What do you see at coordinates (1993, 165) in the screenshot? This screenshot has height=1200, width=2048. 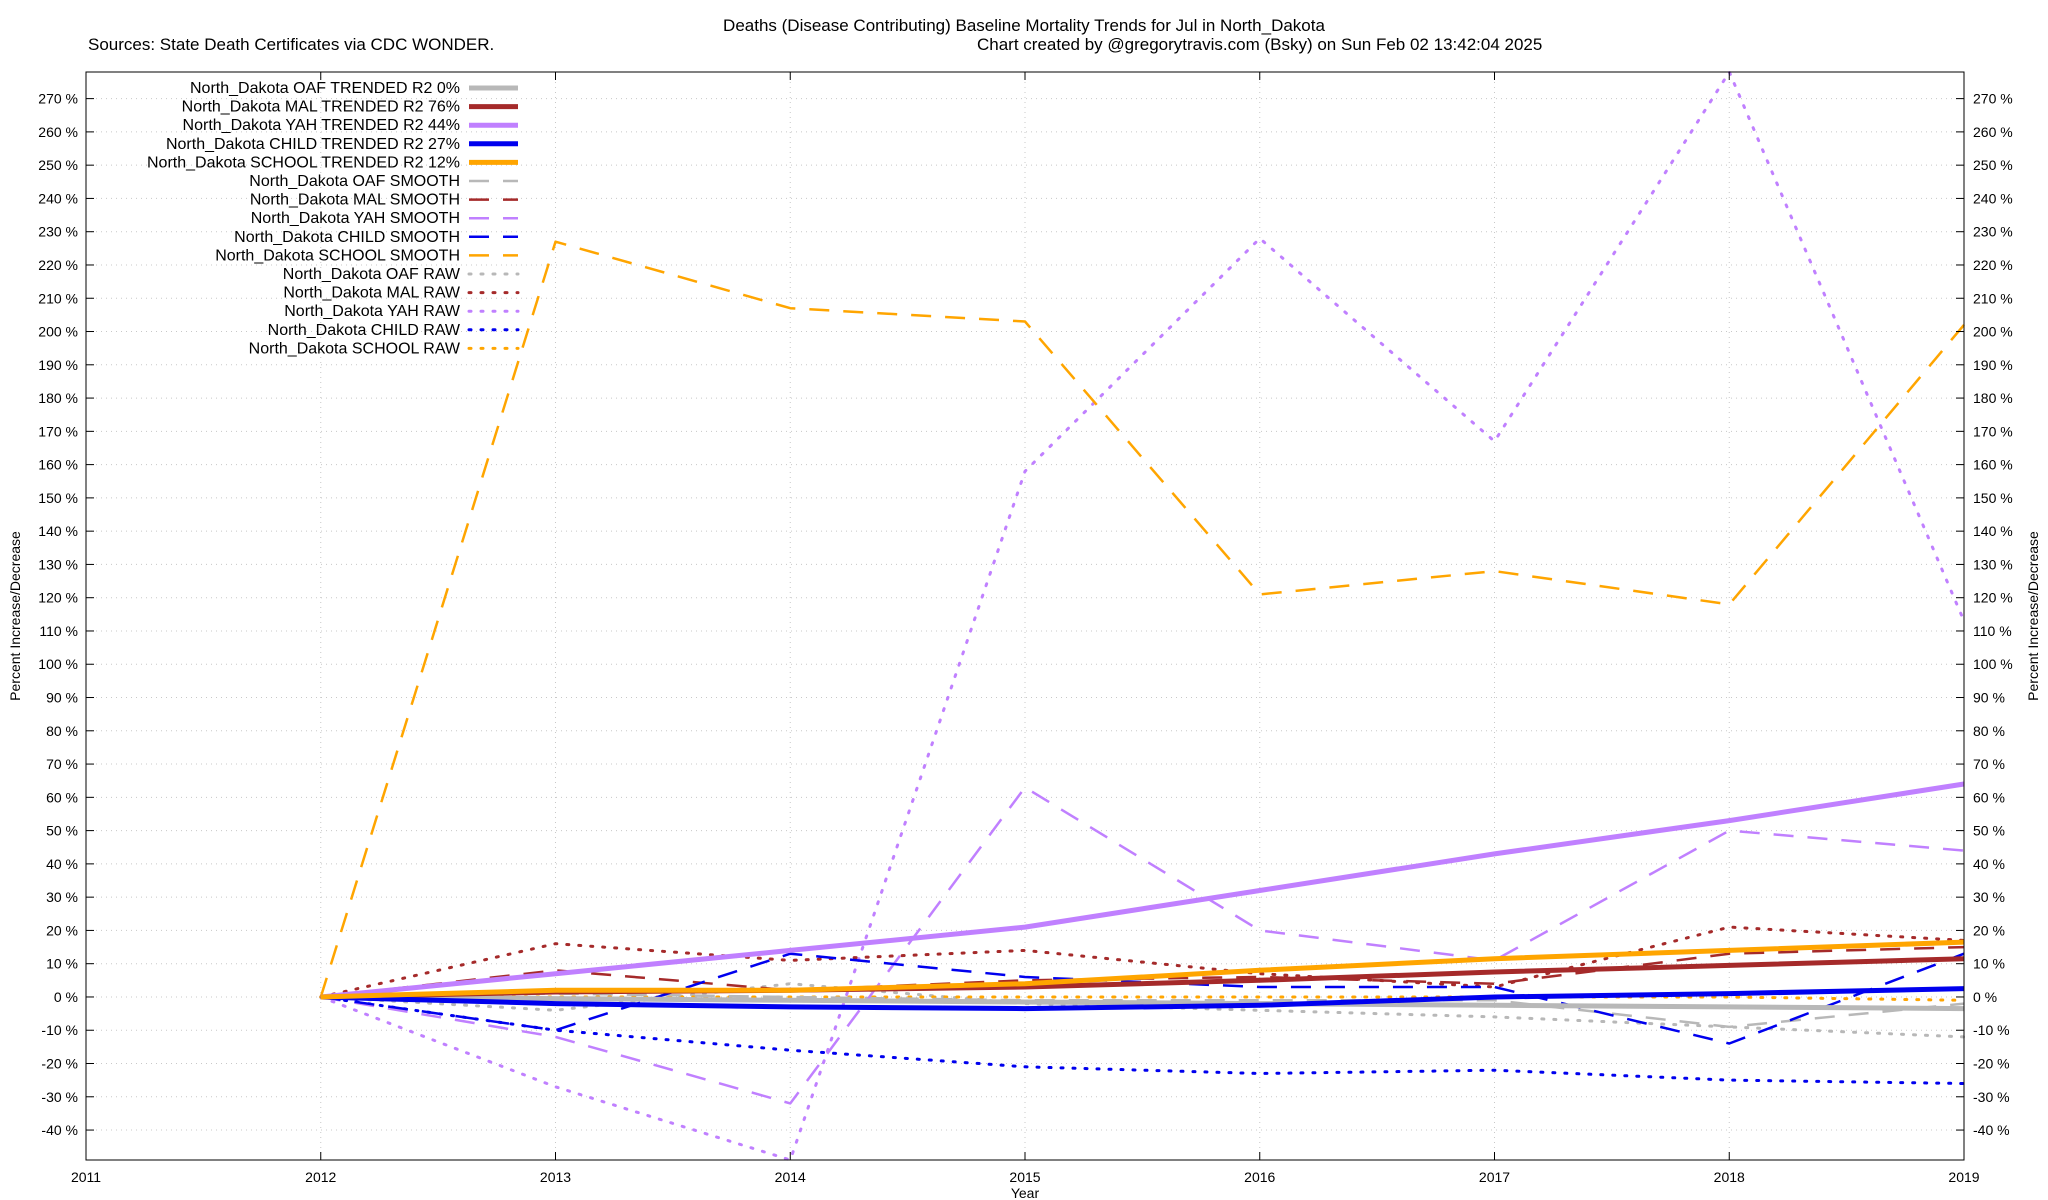 I see `y-tick-label-right: 250 %` at bounding box center [1993, 165].